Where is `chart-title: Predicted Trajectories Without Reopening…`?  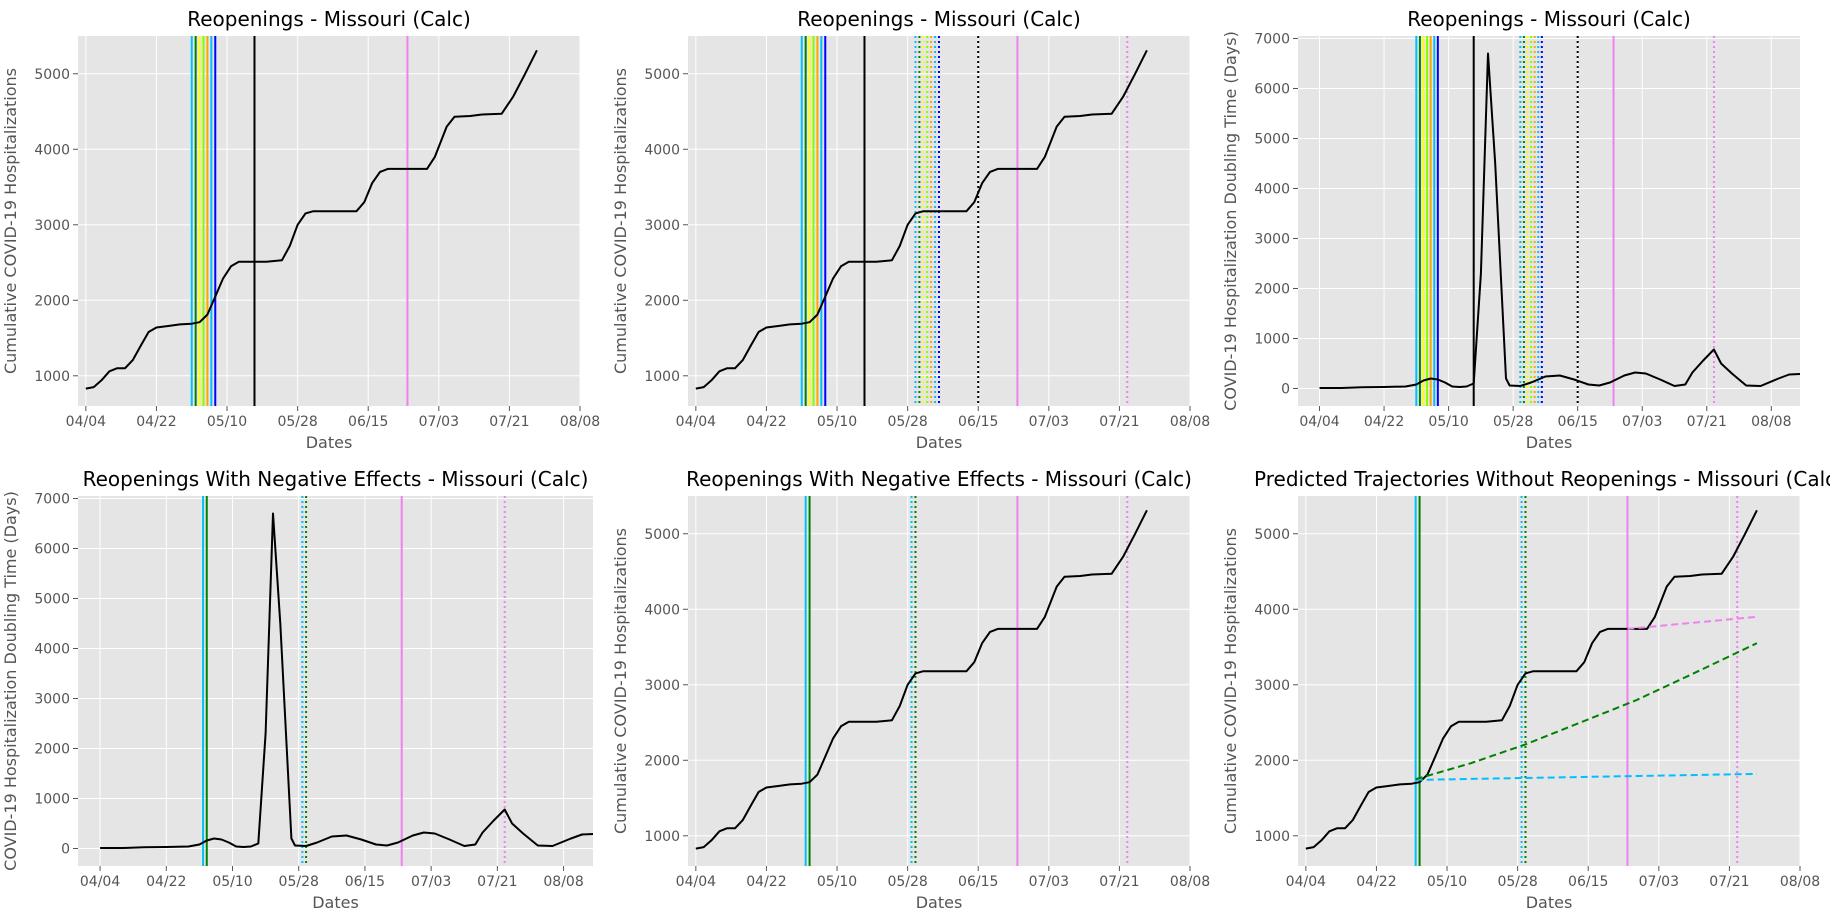 chart-title: Predicted Trajectories Without Reopening… is located at coordinates (1542, 479).